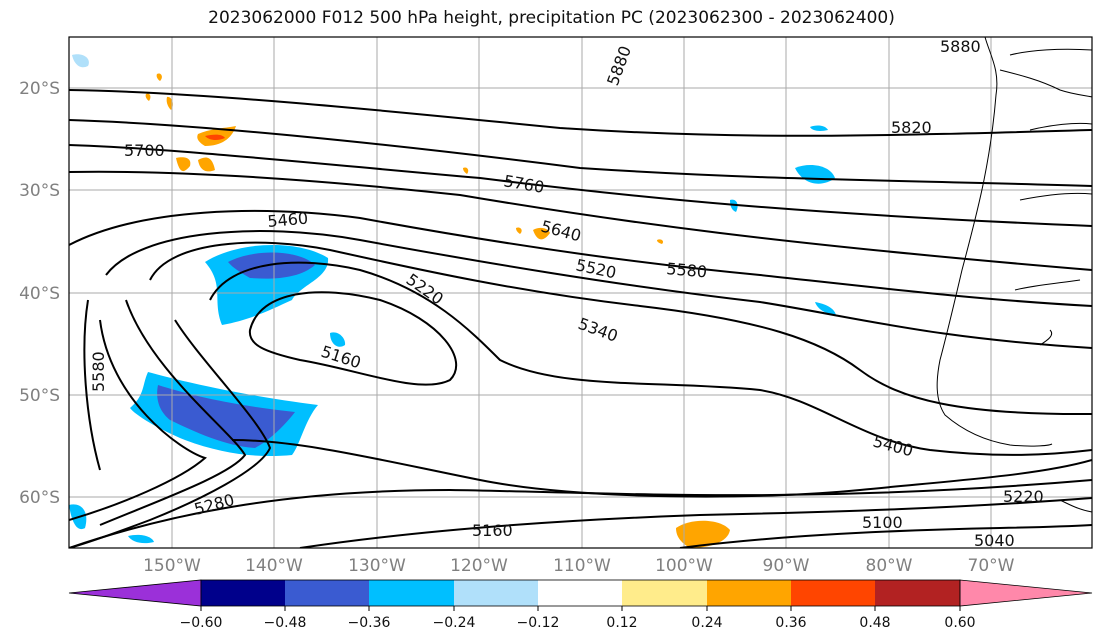 This screenshot has height=641, width=1103. What do you see at coordinates (135, 593) in the screenshot?
I see `colorbar-extend-low` at bounding box center [135, 593].